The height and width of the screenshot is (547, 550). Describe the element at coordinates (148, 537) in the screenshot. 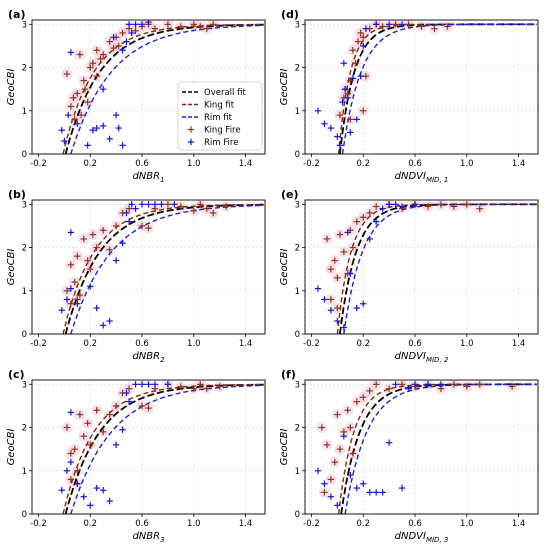

I see `x-axis-label: dNBR3` at that location.